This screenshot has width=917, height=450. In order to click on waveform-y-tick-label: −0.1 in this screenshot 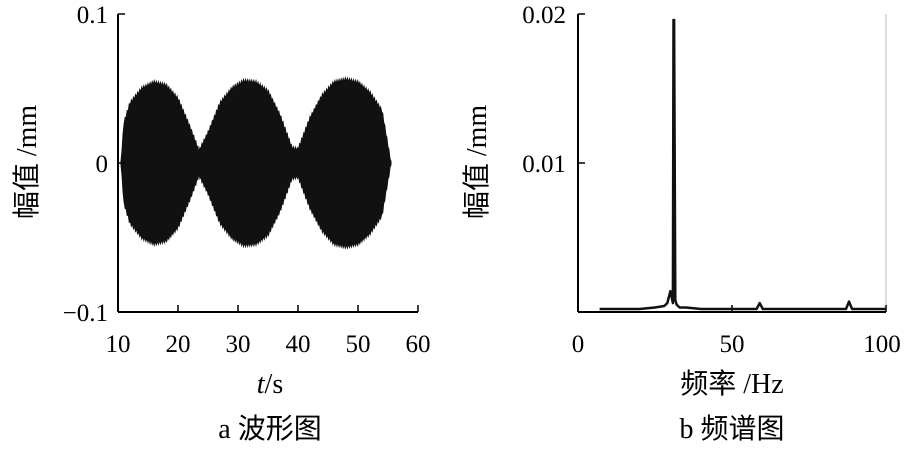, I will do `click(85, 313)`.